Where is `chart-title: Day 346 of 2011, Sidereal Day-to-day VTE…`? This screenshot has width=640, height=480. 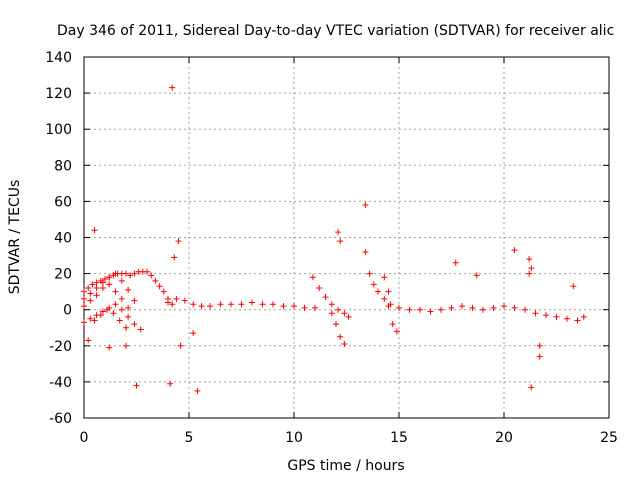 chart-title: Day 346 of 2011, Sidereal Day-to-day VTE… is located at coordinates (335, 31).